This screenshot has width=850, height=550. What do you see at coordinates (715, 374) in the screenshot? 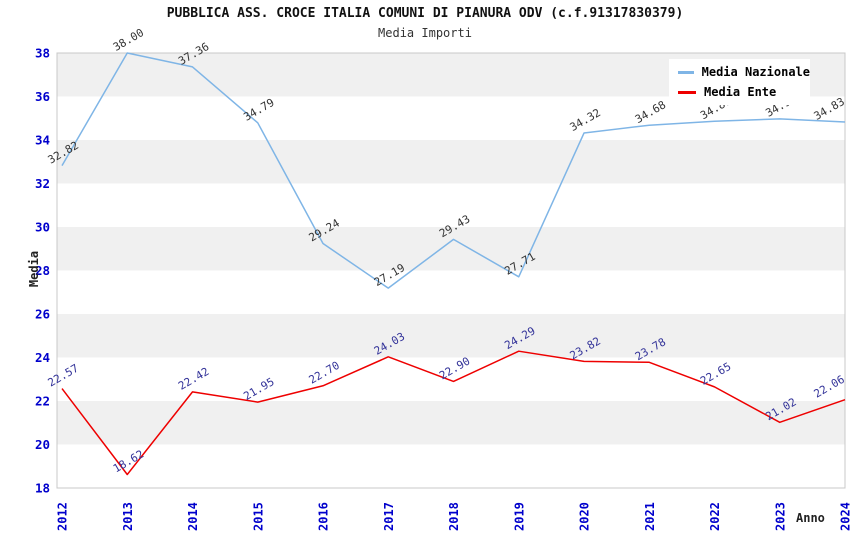
I see `data-point-label: 22.65` at bounding box center [715, 374].